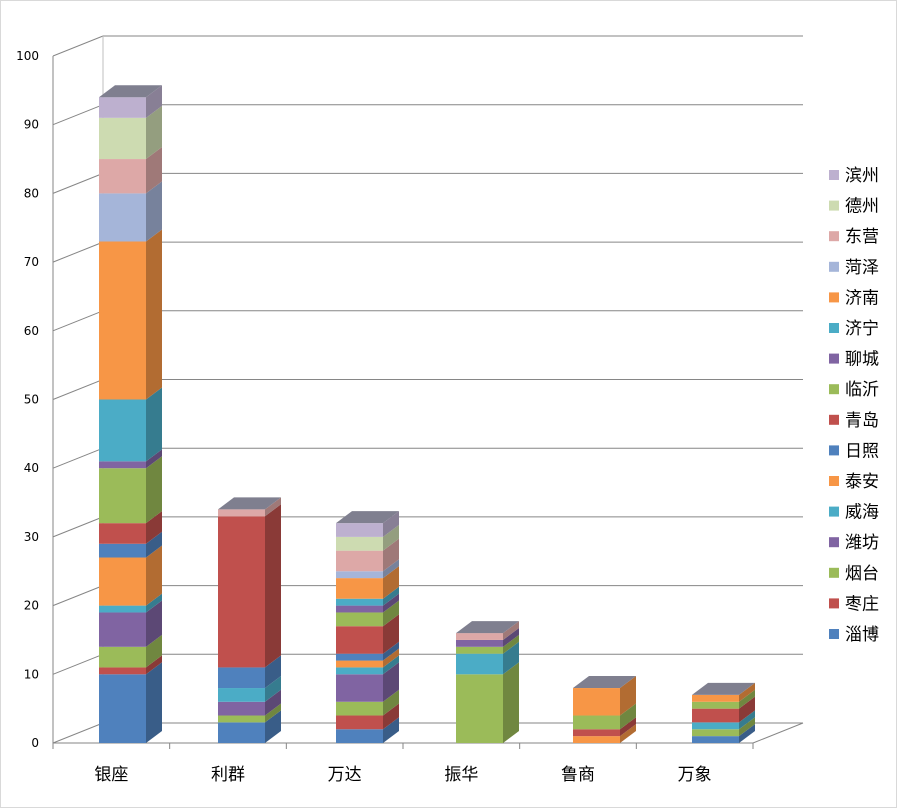 The height and width of the screenshot is (809, 897). I want to click on y-tick-label: 90, so click(31, 125).